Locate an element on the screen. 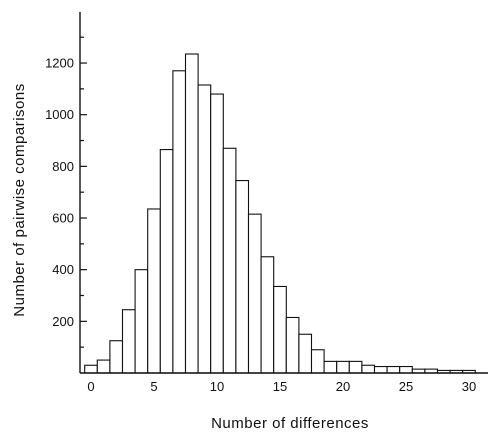 Image resolution: width=500 pixels, height=439 pixels. x-tick-label: 25 is located at coordinates (406, 386).